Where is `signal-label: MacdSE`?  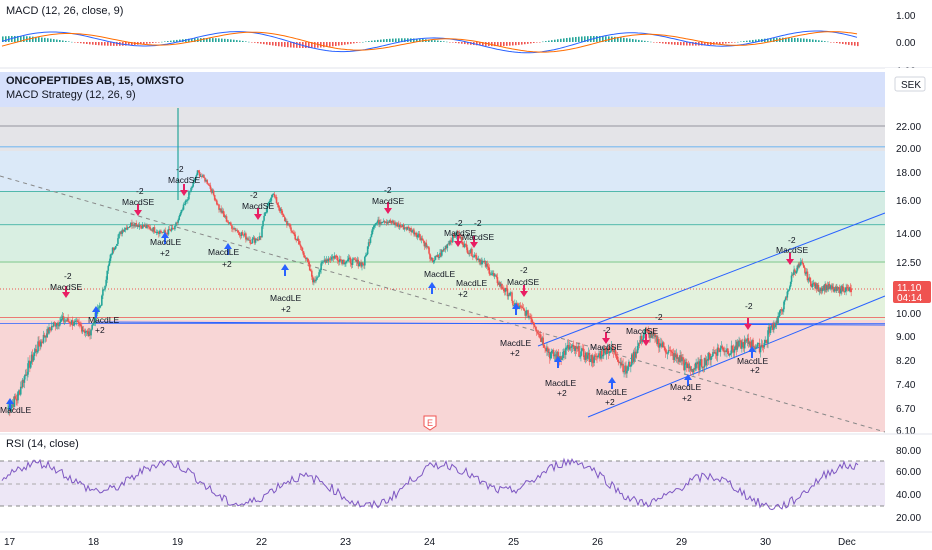
signal-label: MacdSE is located at coordinates (138, 202).